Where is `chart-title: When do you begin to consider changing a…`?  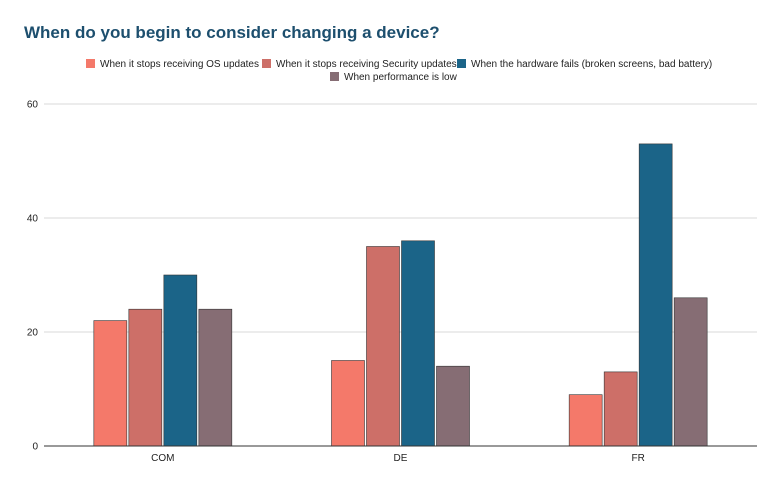
chart-title: When do you begin to consider changing a… is located at coordinates (232, 32).